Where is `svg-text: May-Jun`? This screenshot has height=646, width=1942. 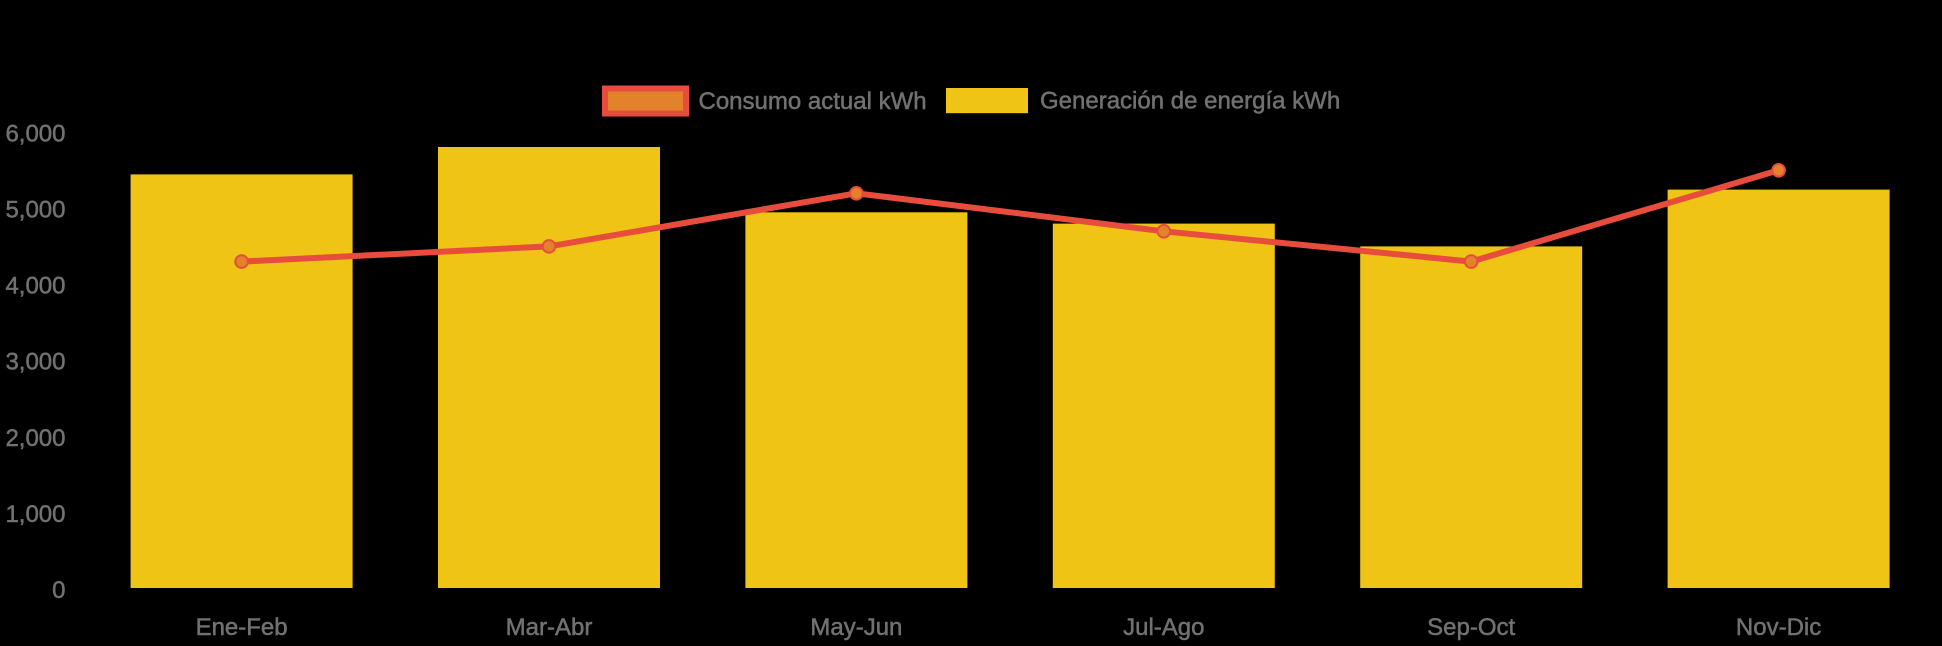
svg-text: May-Jun is located at coordinates (856, 627).